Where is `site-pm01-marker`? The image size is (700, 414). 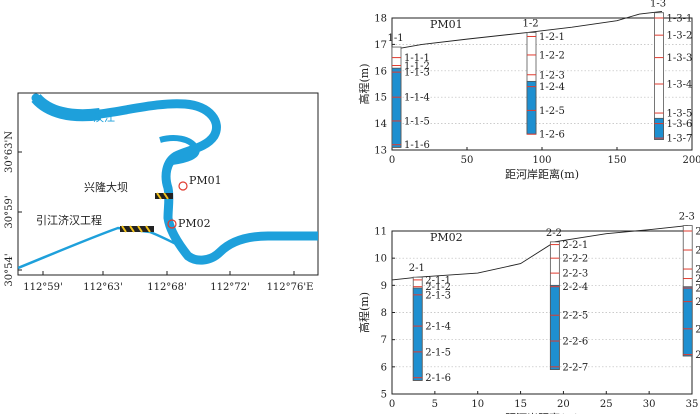 site-pm01-marker is located at coordinates (183, 186).